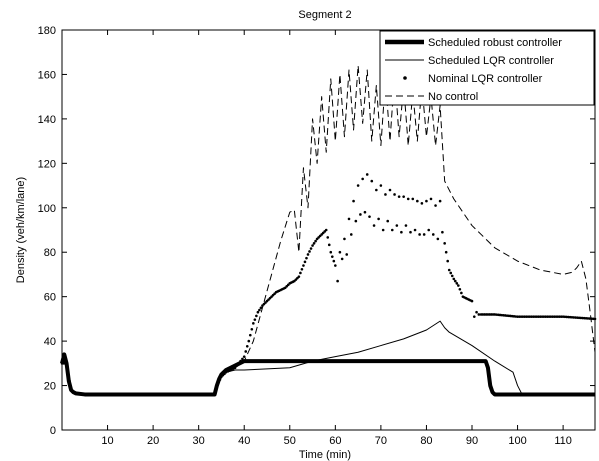  What do you see at coordinates (199, 441) in the screenshot?
I see `x-tick-label-2: 30` at bounding box center [199, 441].